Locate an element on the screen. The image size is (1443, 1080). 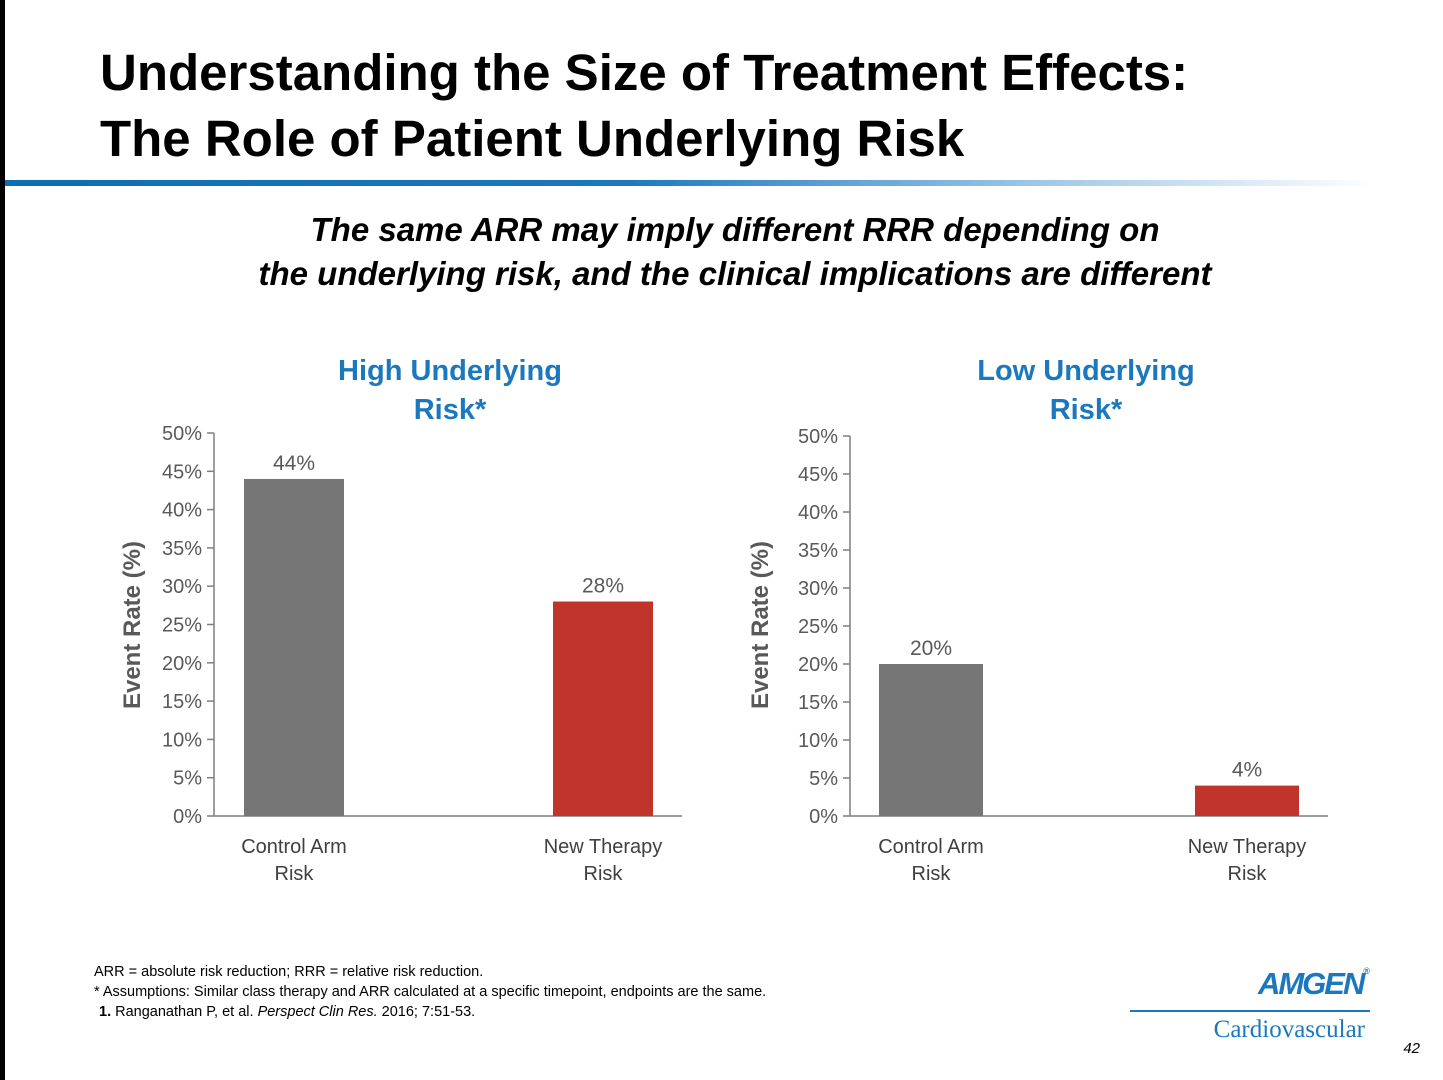
chart-1-y-tick-label: 45% is located at coordinates (182, 472).